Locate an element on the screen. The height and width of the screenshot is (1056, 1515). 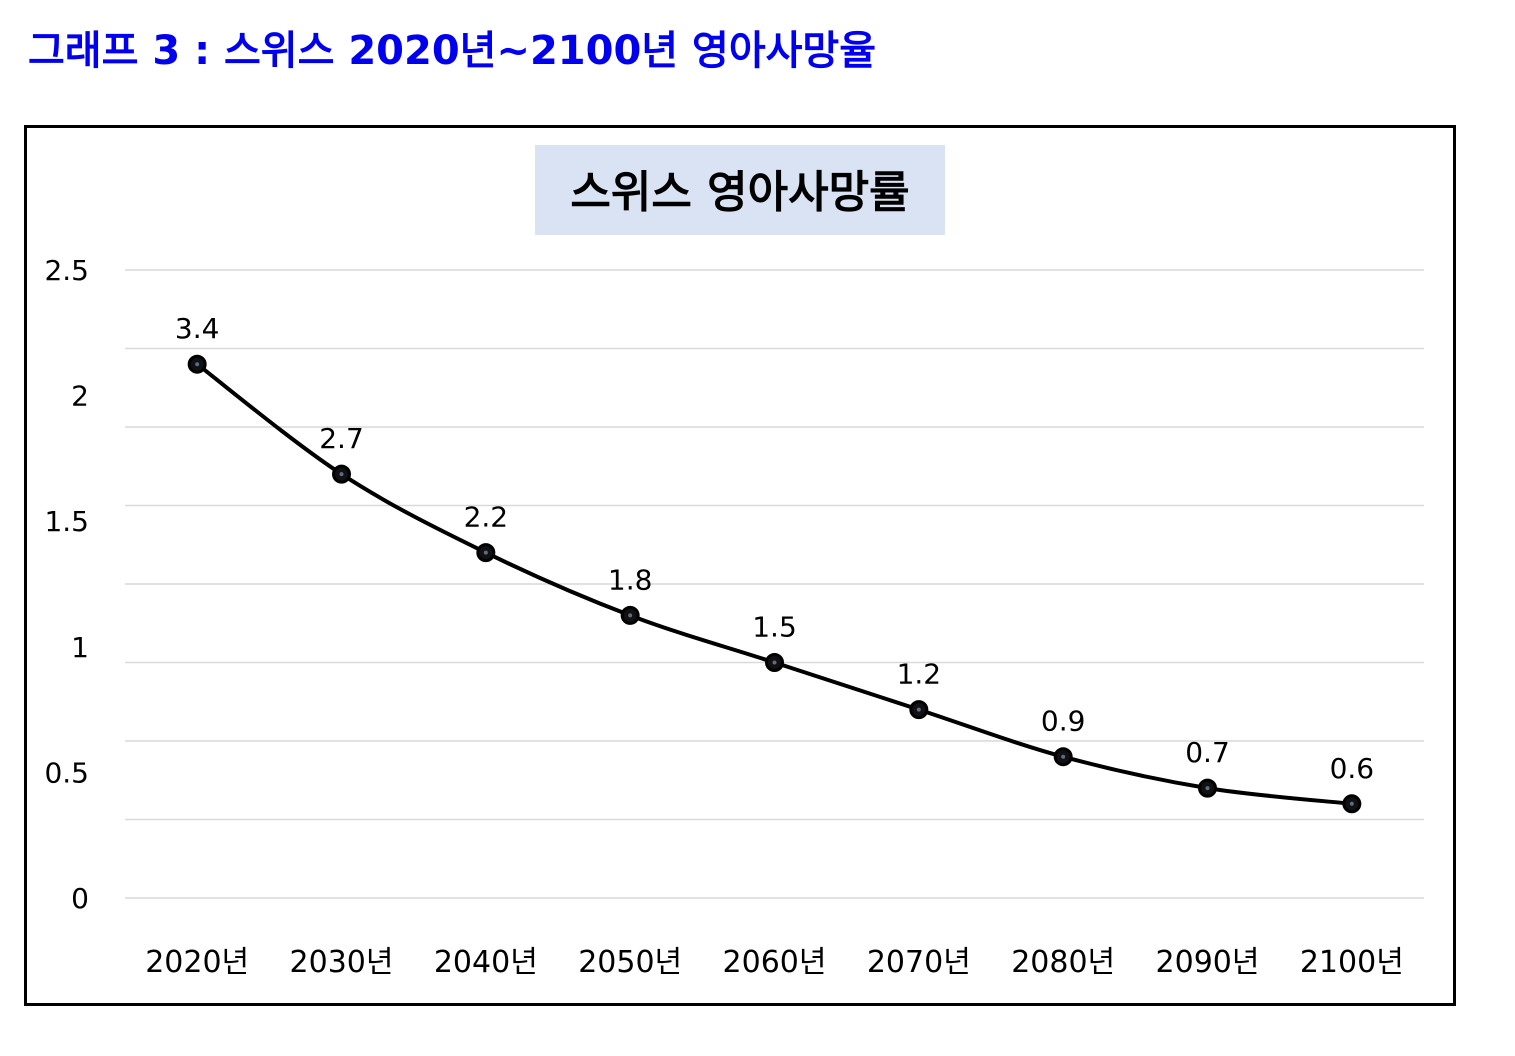
chart-title-background is located at coordinates (740, 190).